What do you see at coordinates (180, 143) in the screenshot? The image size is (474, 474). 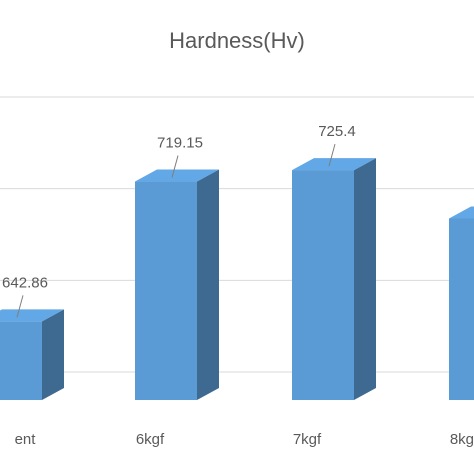 I see `value-label: 719.15` at bounding box center [180, 143].